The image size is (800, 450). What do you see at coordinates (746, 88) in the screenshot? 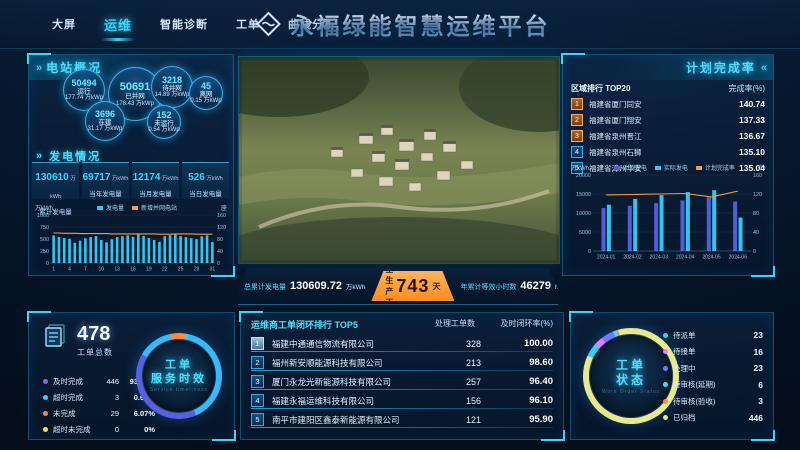
I see `completion-col-header: 完成率(%)` at bounding box center [746, 88].